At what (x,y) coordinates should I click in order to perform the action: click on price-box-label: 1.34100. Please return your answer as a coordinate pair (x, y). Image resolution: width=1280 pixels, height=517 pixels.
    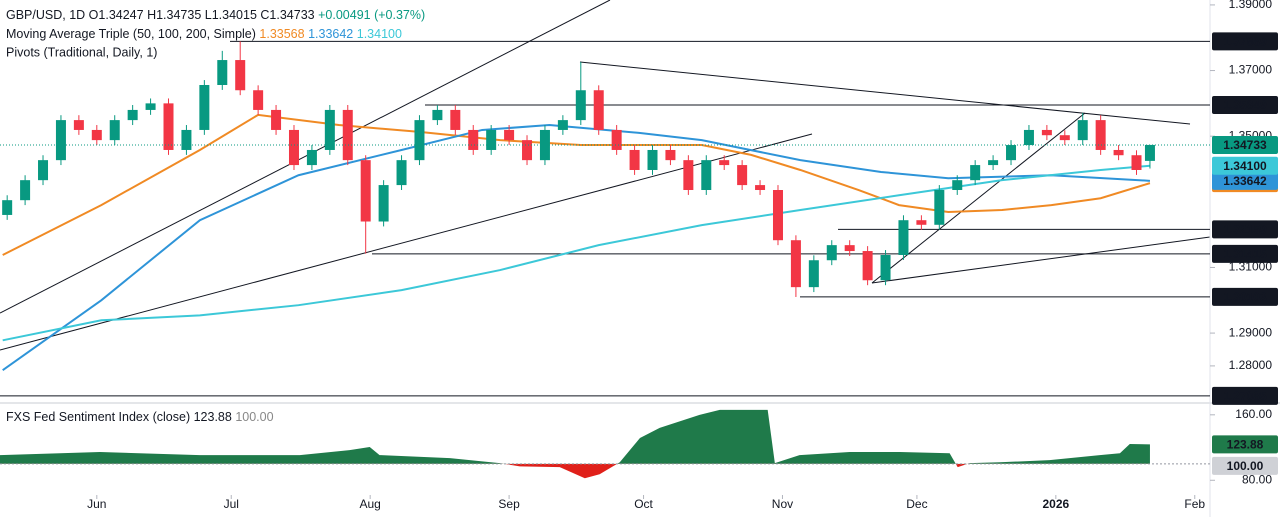
    Looking at the image, I should click on (1245, 166).